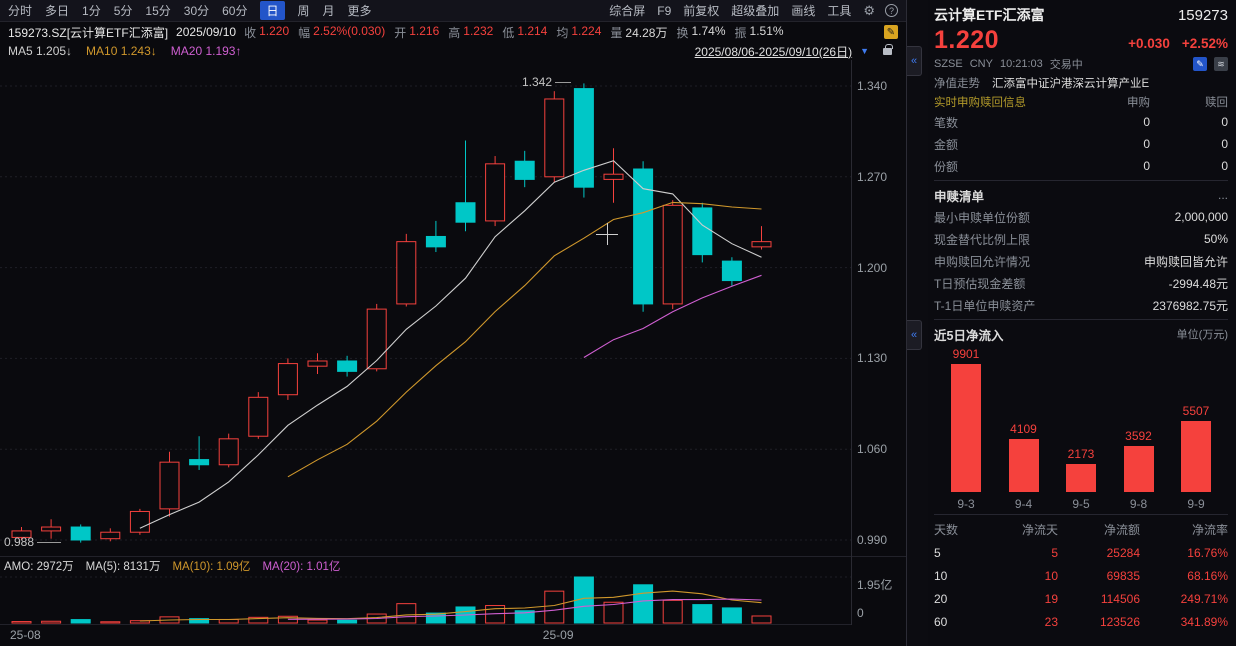 The height and width of the screenshot is (646, 1236). Describe the element at coordinates (303, 11) in the screenshot. I see `period-tab: 周` at that location.